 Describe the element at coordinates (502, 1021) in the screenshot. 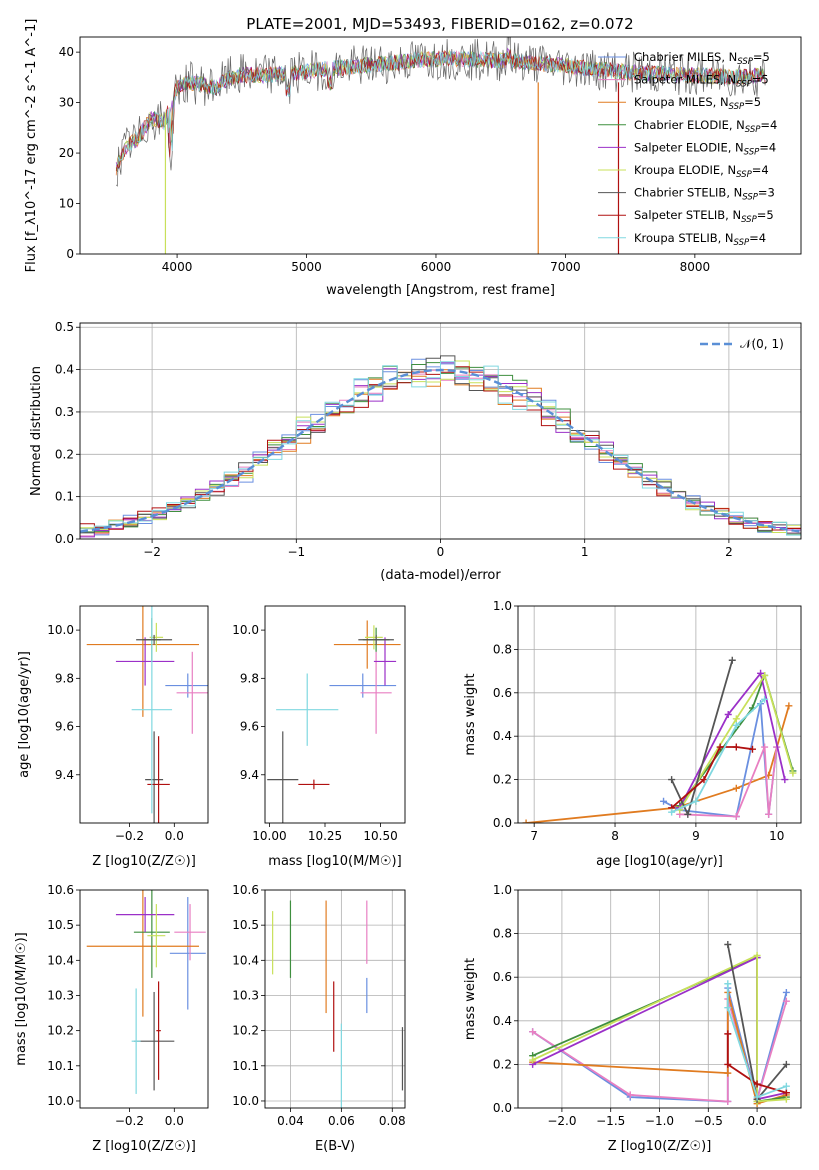

I see `weight_vs_Z-ytick-label: 0.4` at that location.